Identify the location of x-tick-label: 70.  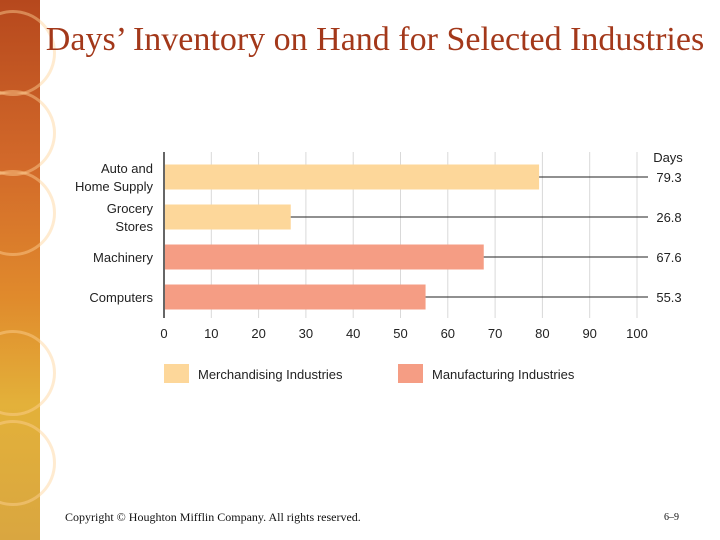
(495, 333).